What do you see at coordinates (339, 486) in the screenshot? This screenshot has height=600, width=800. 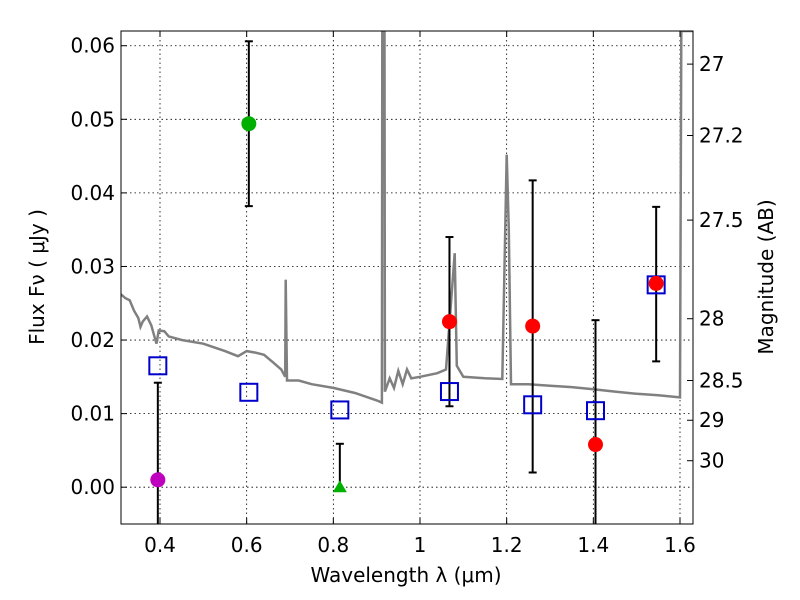 I see `data-point-triangle` at bounding box center [339, 486].